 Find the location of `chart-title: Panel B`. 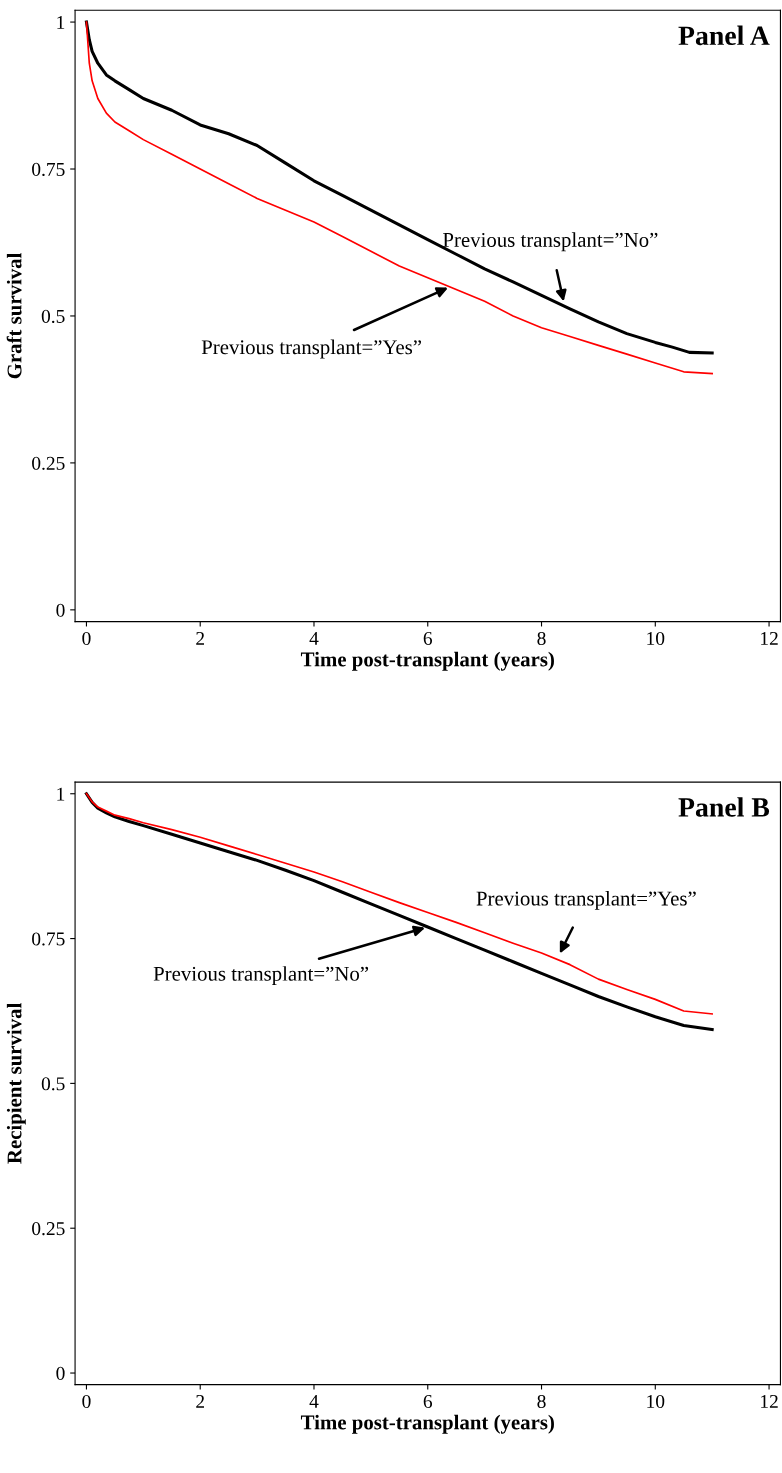

chart-title: Panel B is located at coordinates (724, 807).